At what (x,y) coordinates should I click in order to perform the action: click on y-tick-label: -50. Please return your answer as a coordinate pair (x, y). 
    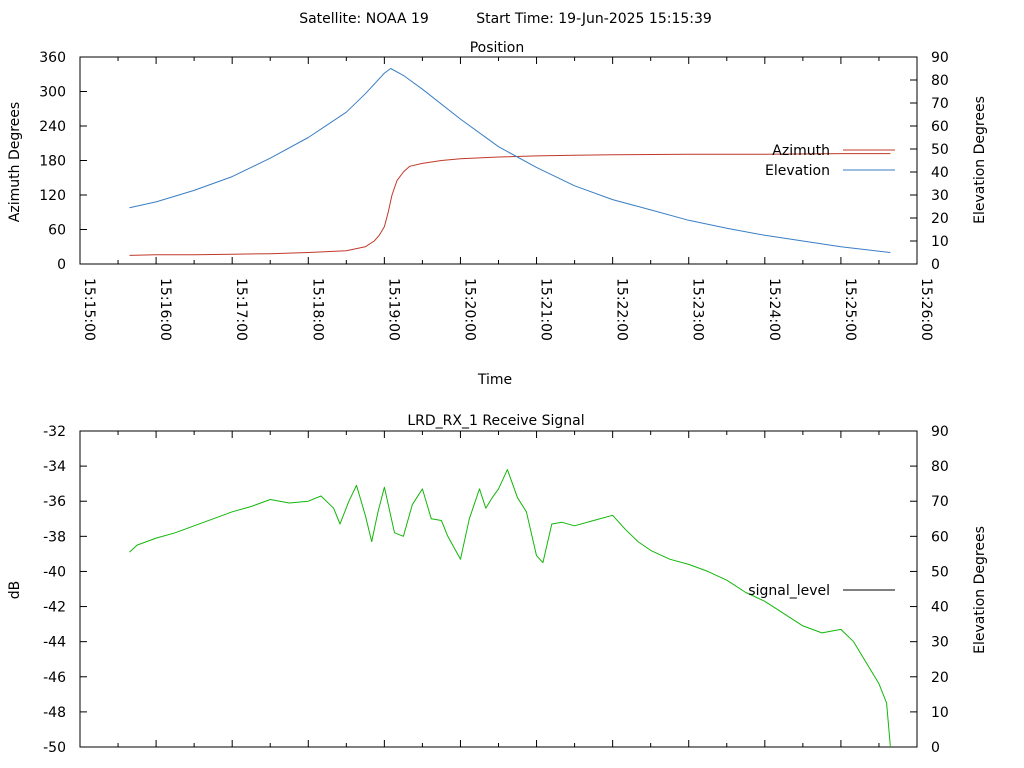
    Looking at the image, I should click on (54, 748).